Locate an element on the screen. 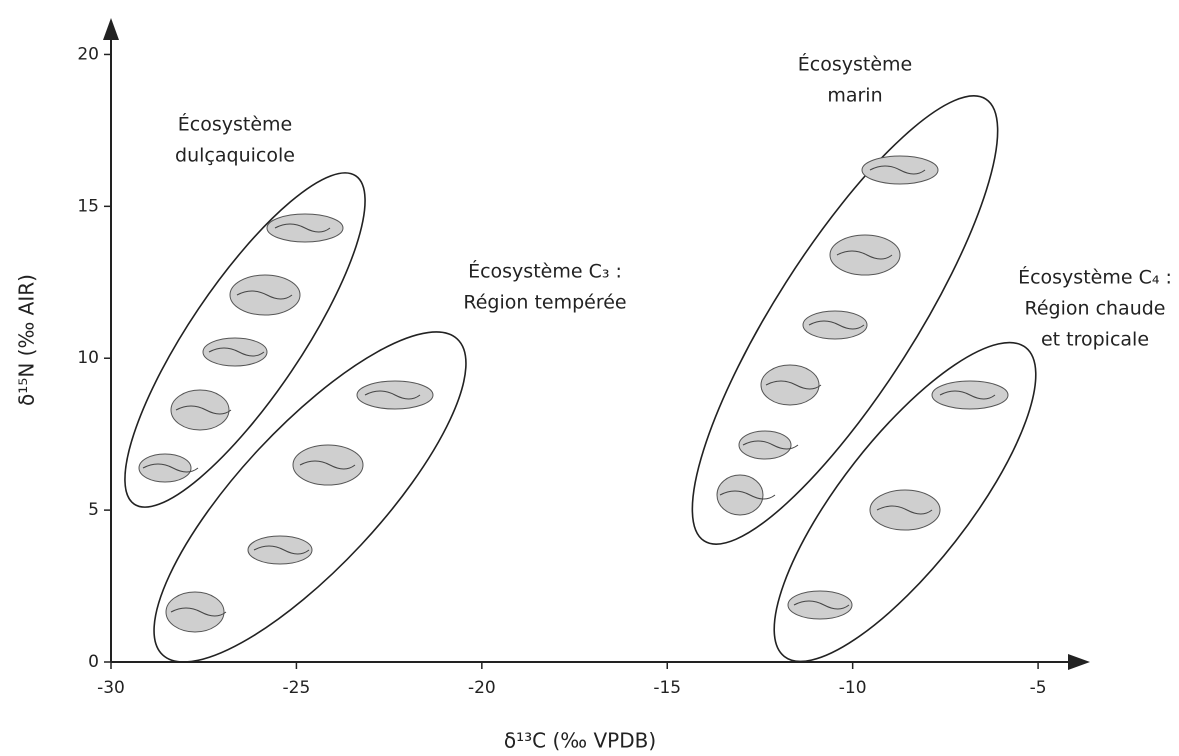 The width and height of the screenshot is (1179, 756). y-tick-label: 20 is located at coordinates (88, 54).